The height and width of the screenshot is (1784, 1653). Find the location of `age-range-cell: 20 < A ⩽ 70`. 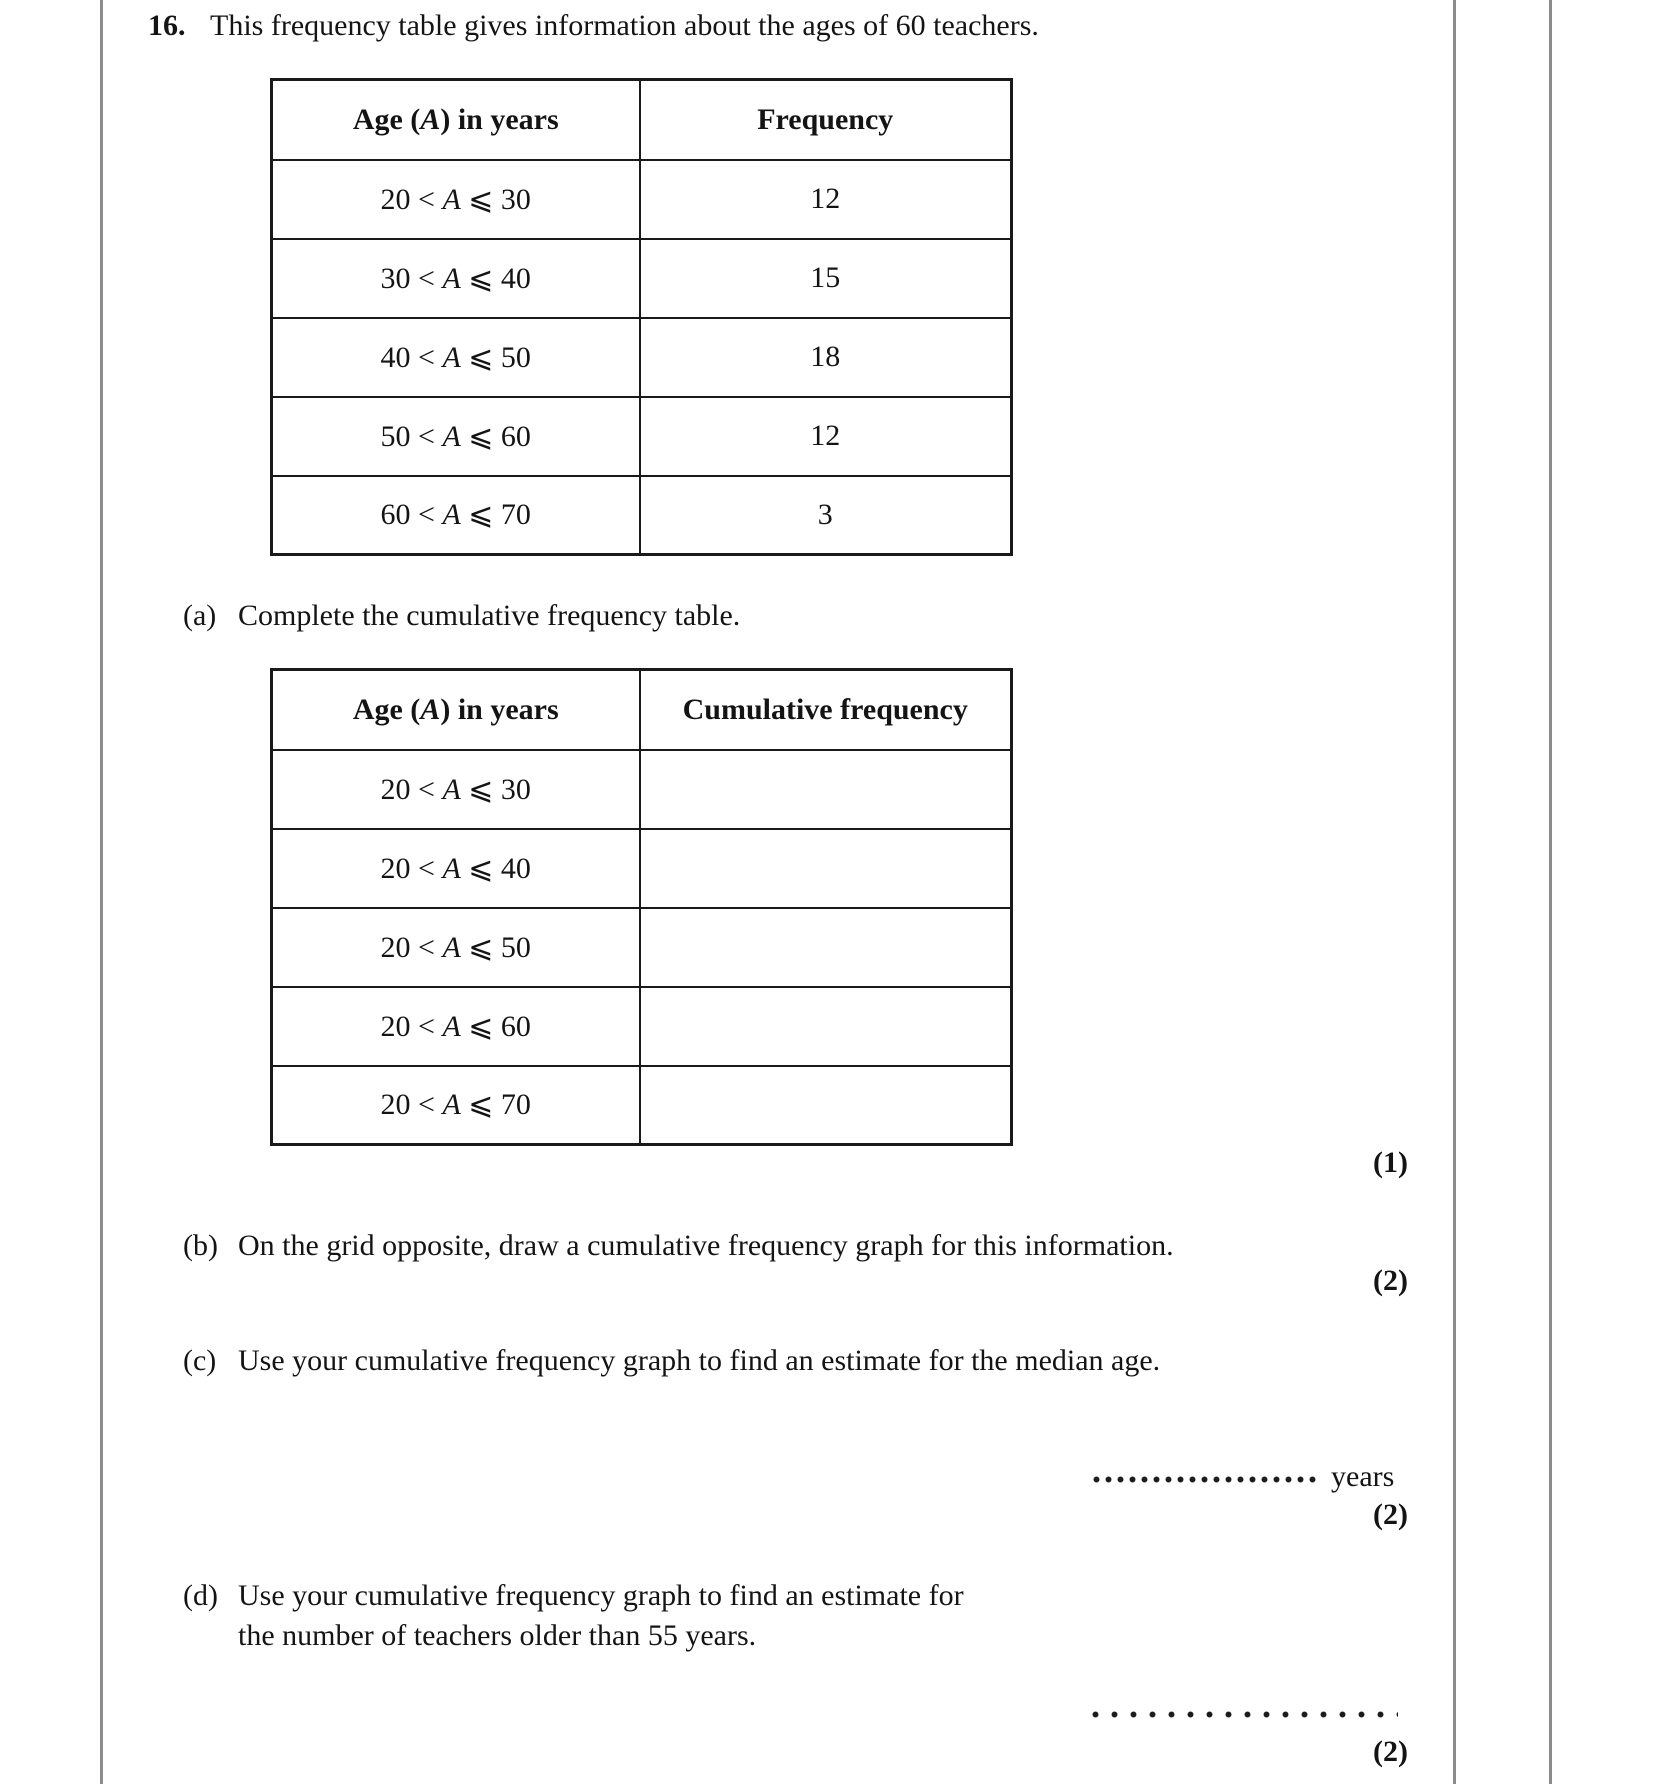

age-range-cell: 20 < A ⩽ 70 is located at coordinates (455, 1105).